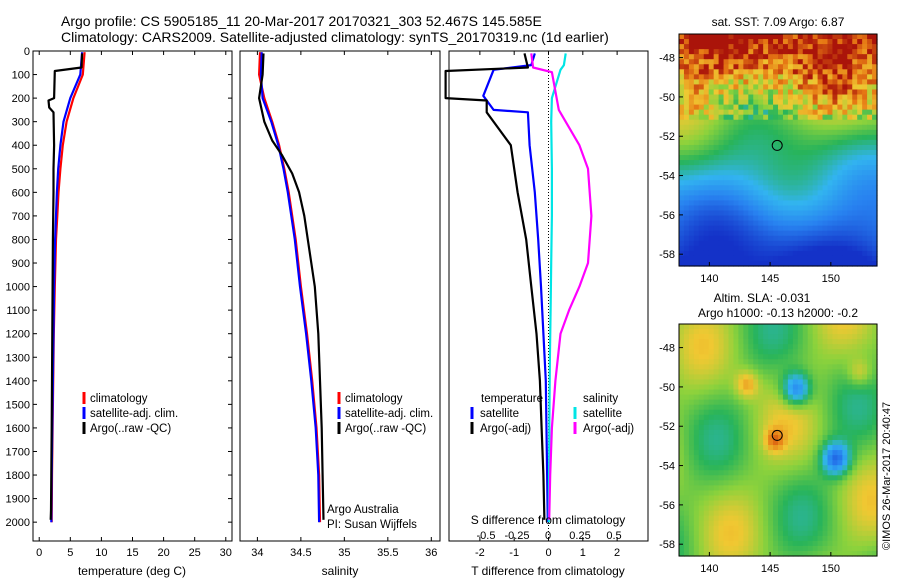 Image resolution: width=900 pixels, height=580 pixels. I want to click on lat-tick-label: -56, so click(667, 506).